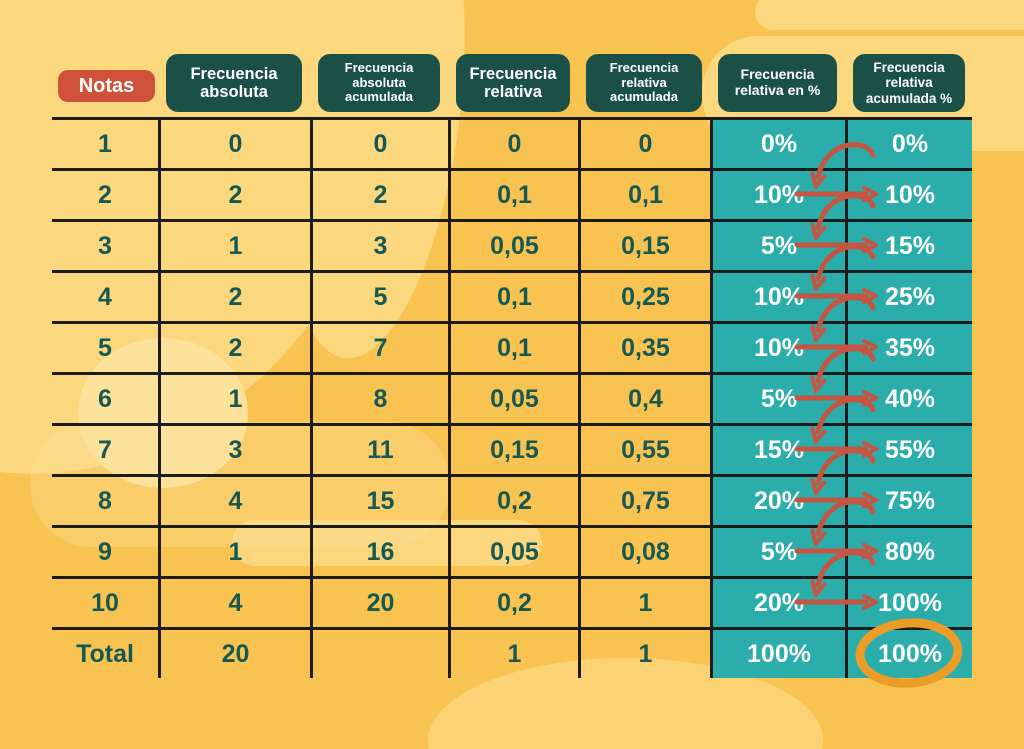  What do you see at coordinates (106, 86) in the screenshot?
I see `row-label-header: Notas` at bounding box center [106, 86].